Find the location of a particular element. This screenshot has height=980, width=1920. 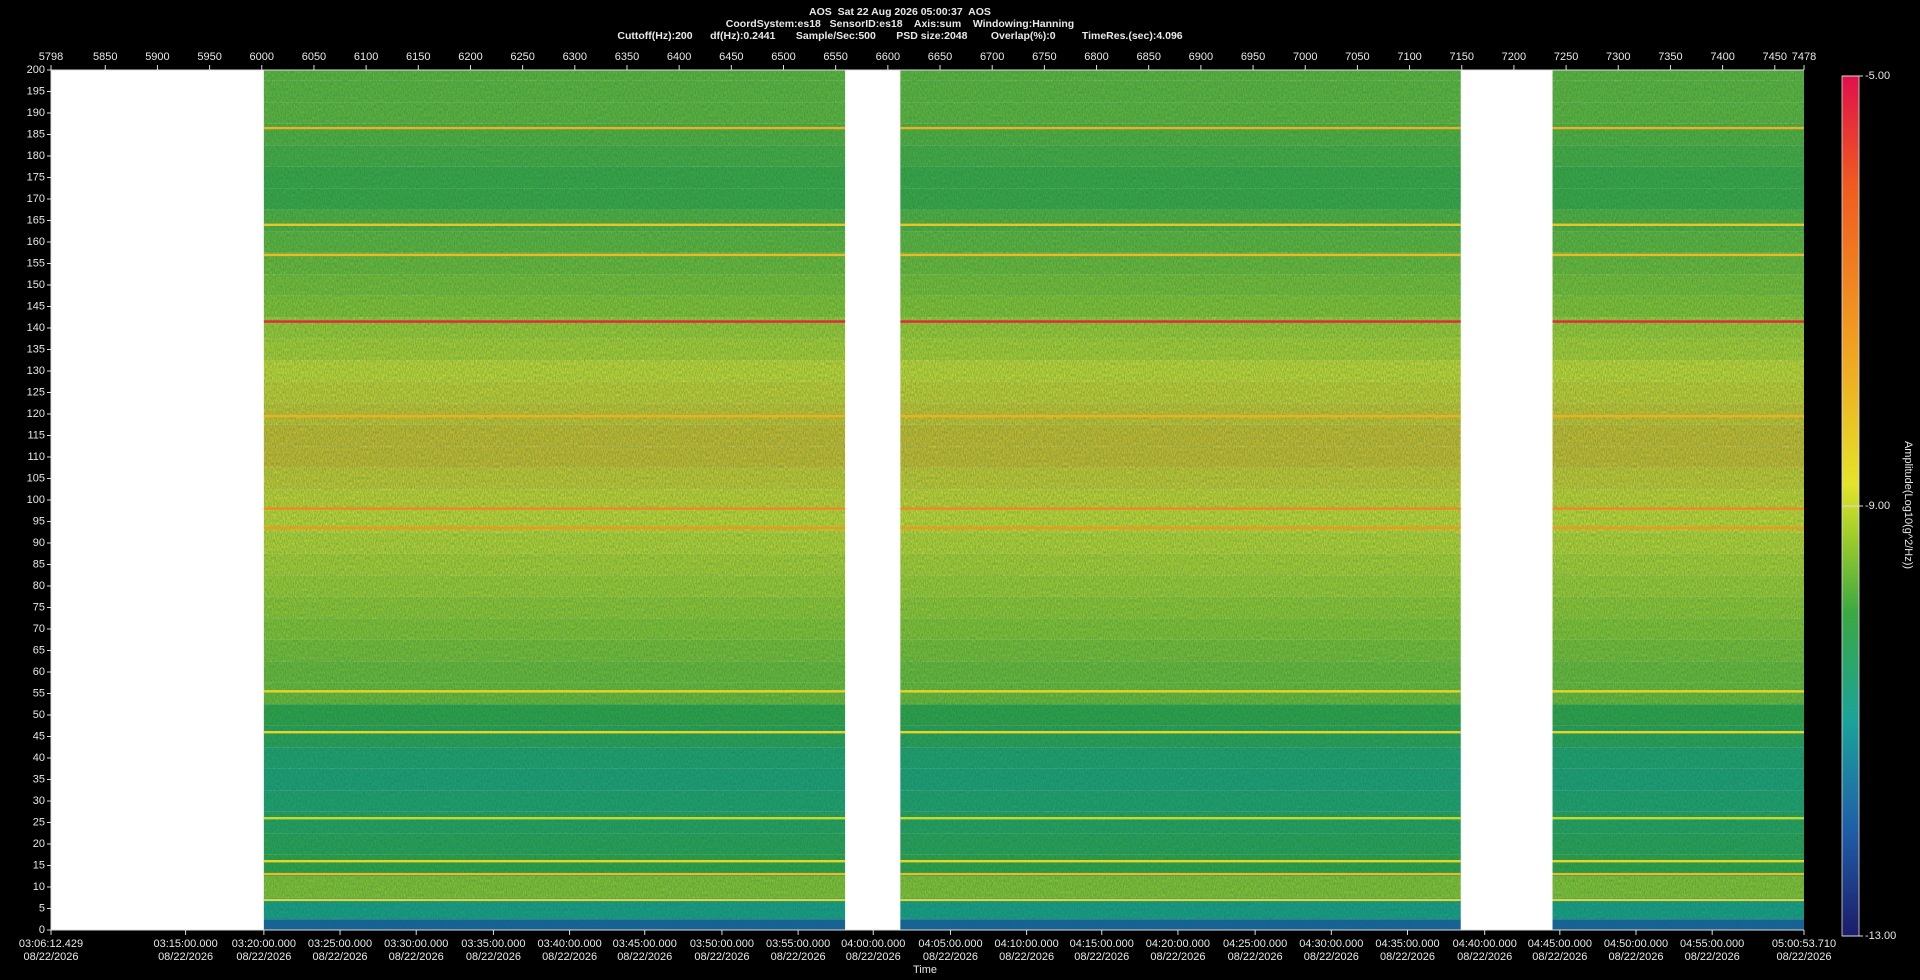

x-tick-label: 6550 is located at coordinates (835, 57).